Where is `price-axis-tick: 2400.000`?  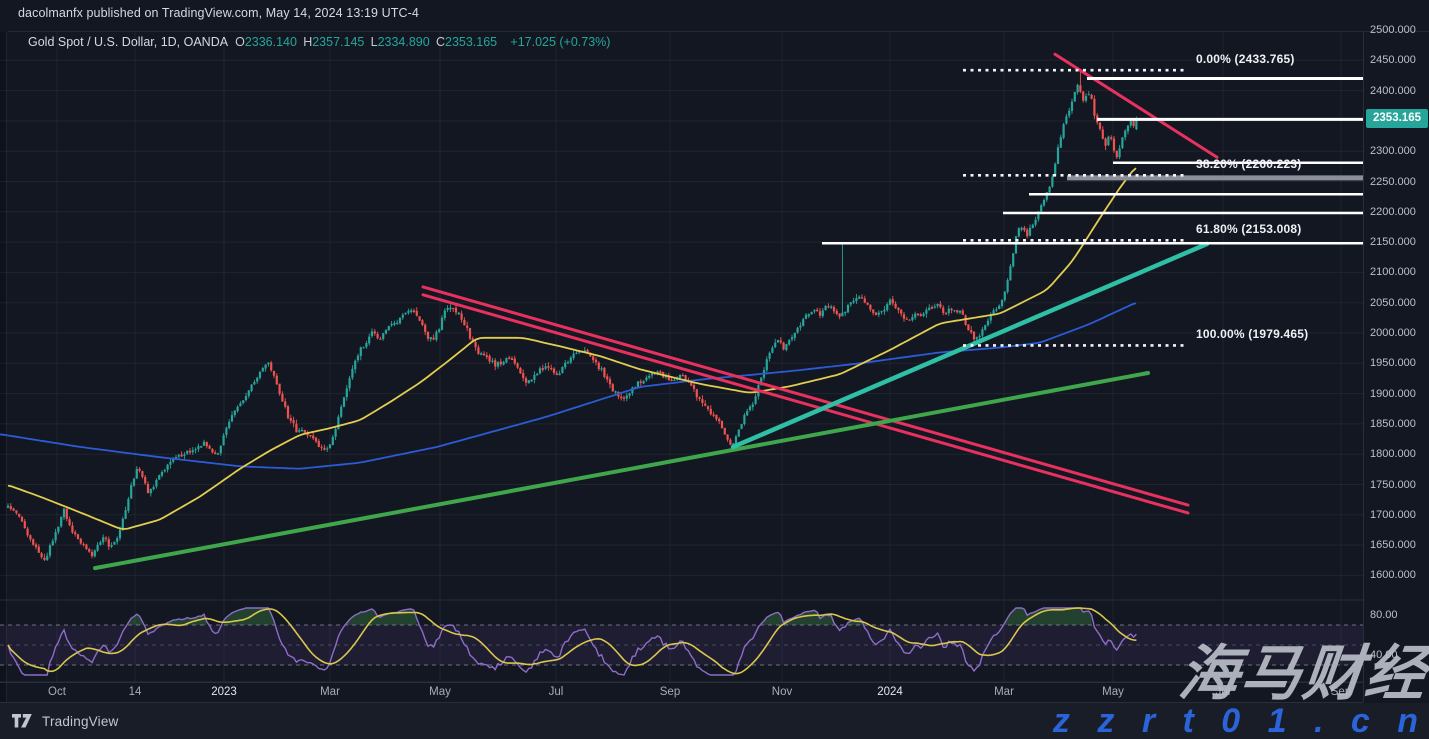
price-axis-tick: 2400.000 is located at coordinates (1393, 90).